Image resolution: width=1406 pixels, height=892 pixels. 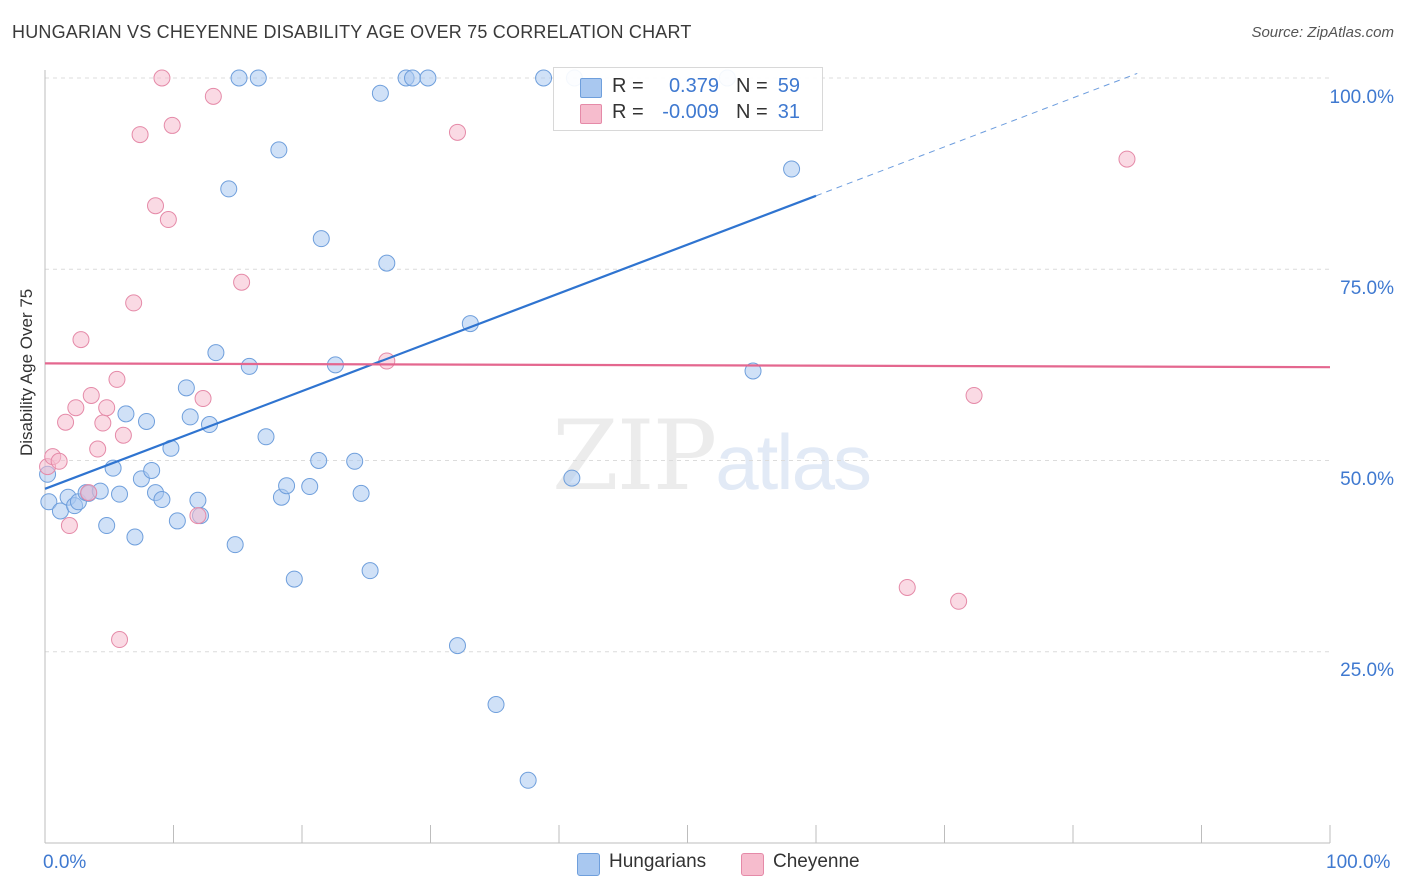 What do you see at coordinates (788, 86) in the screenshot?
I see `legend-n-value: 59` at bounding box center [788, 86].